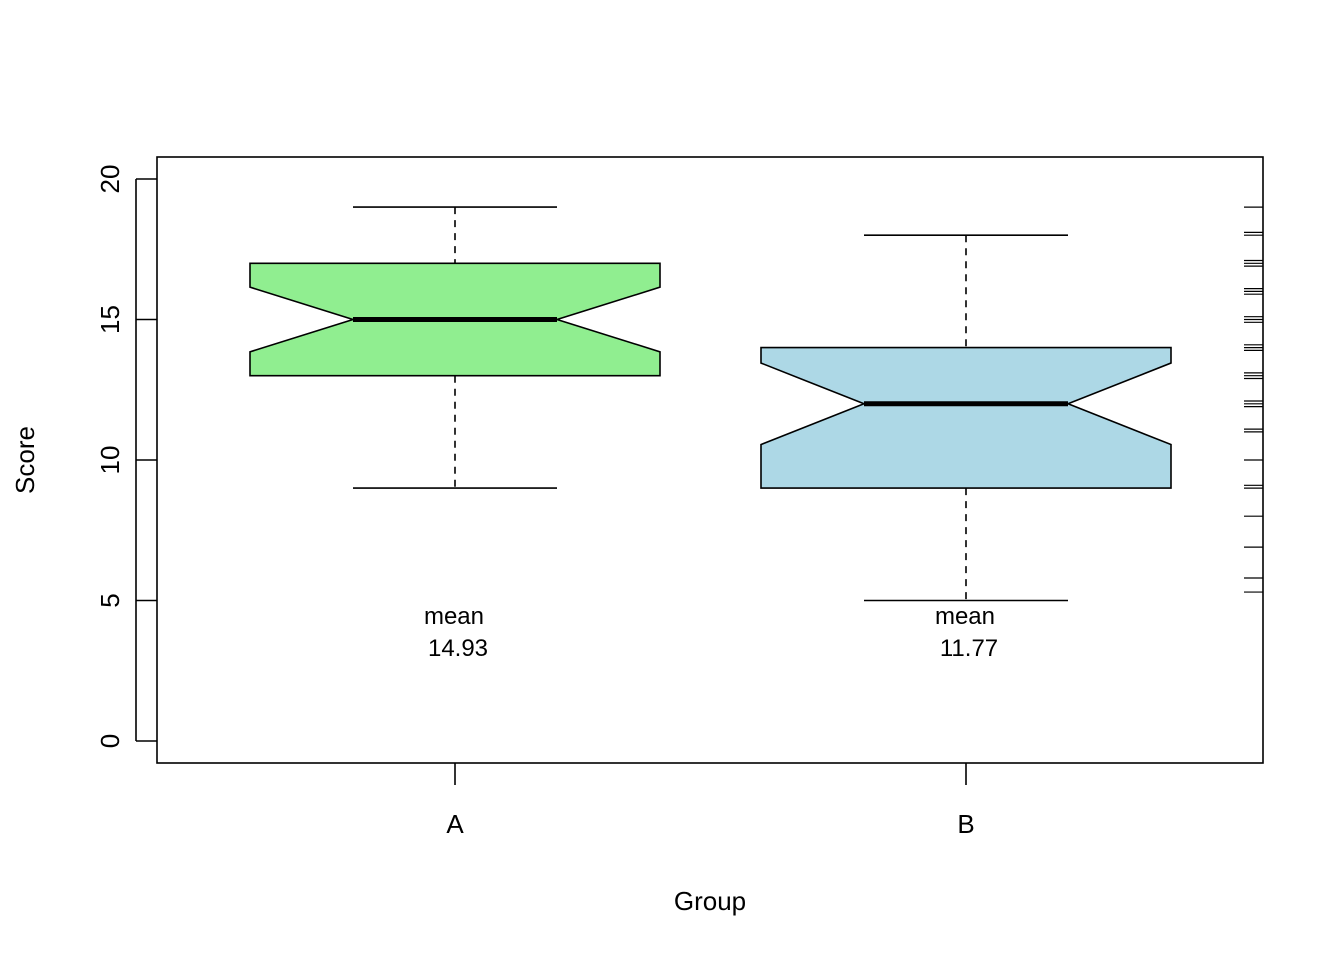 The width and height of the screenshot is (1344, 960). What do you see at coordinates (455, 347) in the screenshot?
I see `box-group-A` at bounding box center [455, 347].